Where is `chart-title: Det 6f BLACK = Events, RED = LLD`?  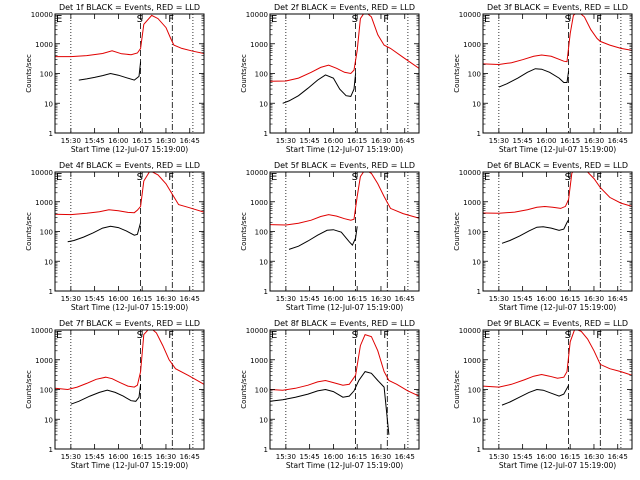 chart-title: Det 6f BLACK = Events, RED = LLD is located at coordinates (557, 165).